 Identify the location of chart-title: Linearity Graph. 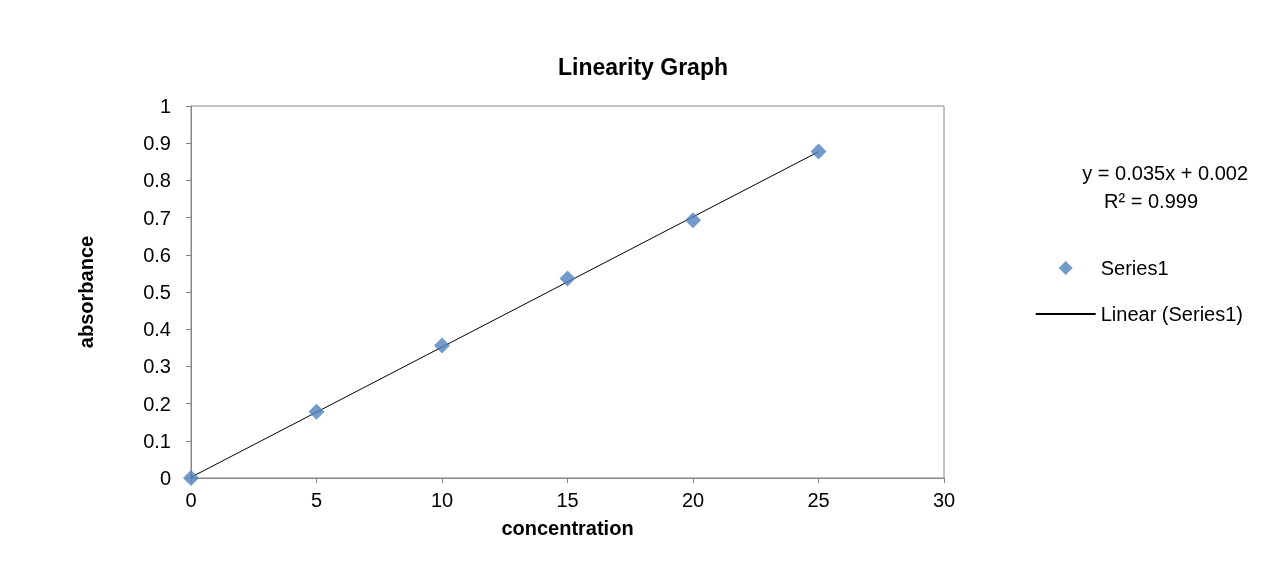
(643, 66).